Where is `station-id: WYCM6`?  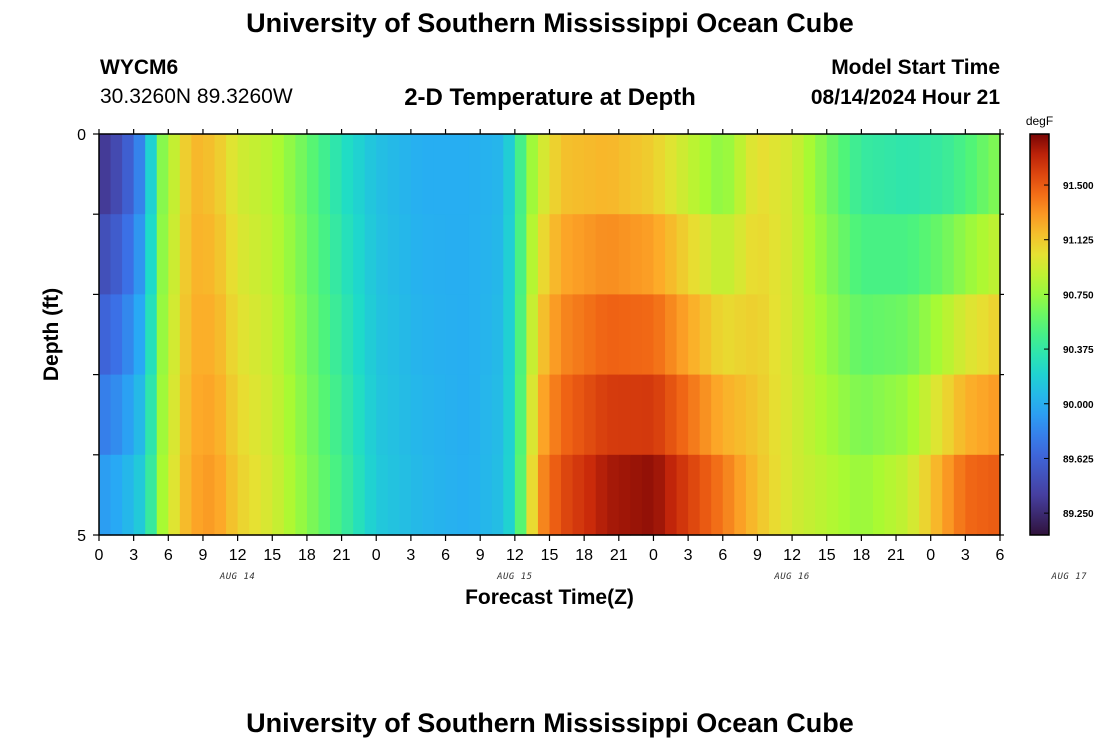 station-id: WYCM6 is located at coordinates (139, 67).